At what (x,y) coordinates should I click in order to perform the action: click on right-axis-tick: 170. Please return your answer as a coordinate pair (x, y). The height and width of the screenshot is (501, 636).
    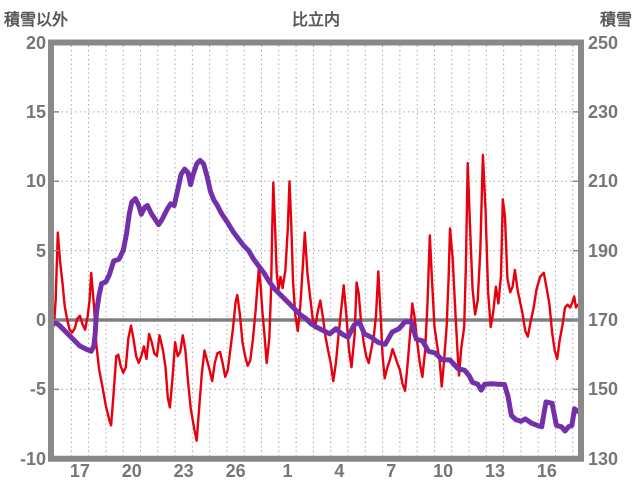
    Looking at the image, I should click on (603, 320).